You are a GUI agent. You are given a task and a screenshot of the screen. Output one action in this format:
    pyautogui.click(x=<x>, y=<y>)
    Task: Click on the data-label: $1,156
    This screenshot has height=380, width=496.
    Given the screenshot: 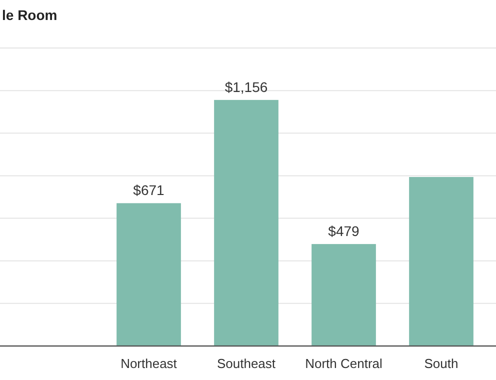 What is the action you would take?
    pyautogui.click(x=246, y=86)
    